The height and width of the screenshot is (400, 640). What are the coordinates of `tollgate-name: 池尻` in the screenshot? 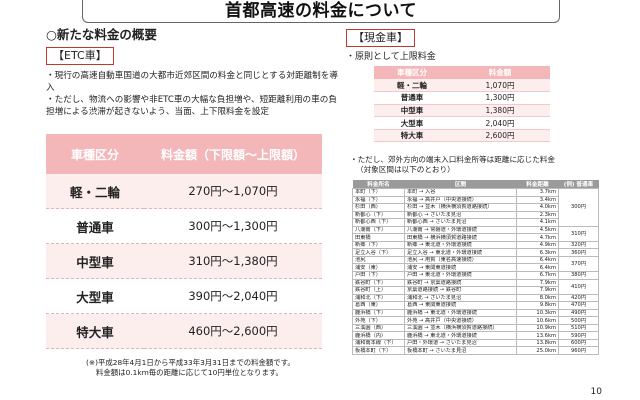 It's located at (378, 260).